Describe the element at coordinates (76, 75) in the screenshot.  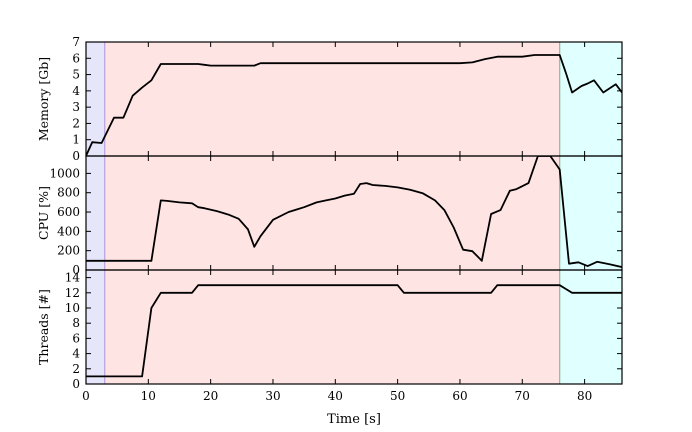
I see `memory-y-tick-label: 5` at that location.